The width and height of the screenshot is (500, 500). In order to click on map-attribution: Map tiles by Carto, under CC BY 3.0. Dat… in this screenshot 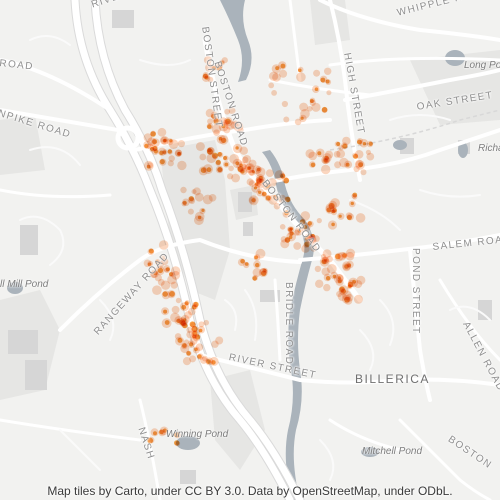, I will do `click(250, 491)`.